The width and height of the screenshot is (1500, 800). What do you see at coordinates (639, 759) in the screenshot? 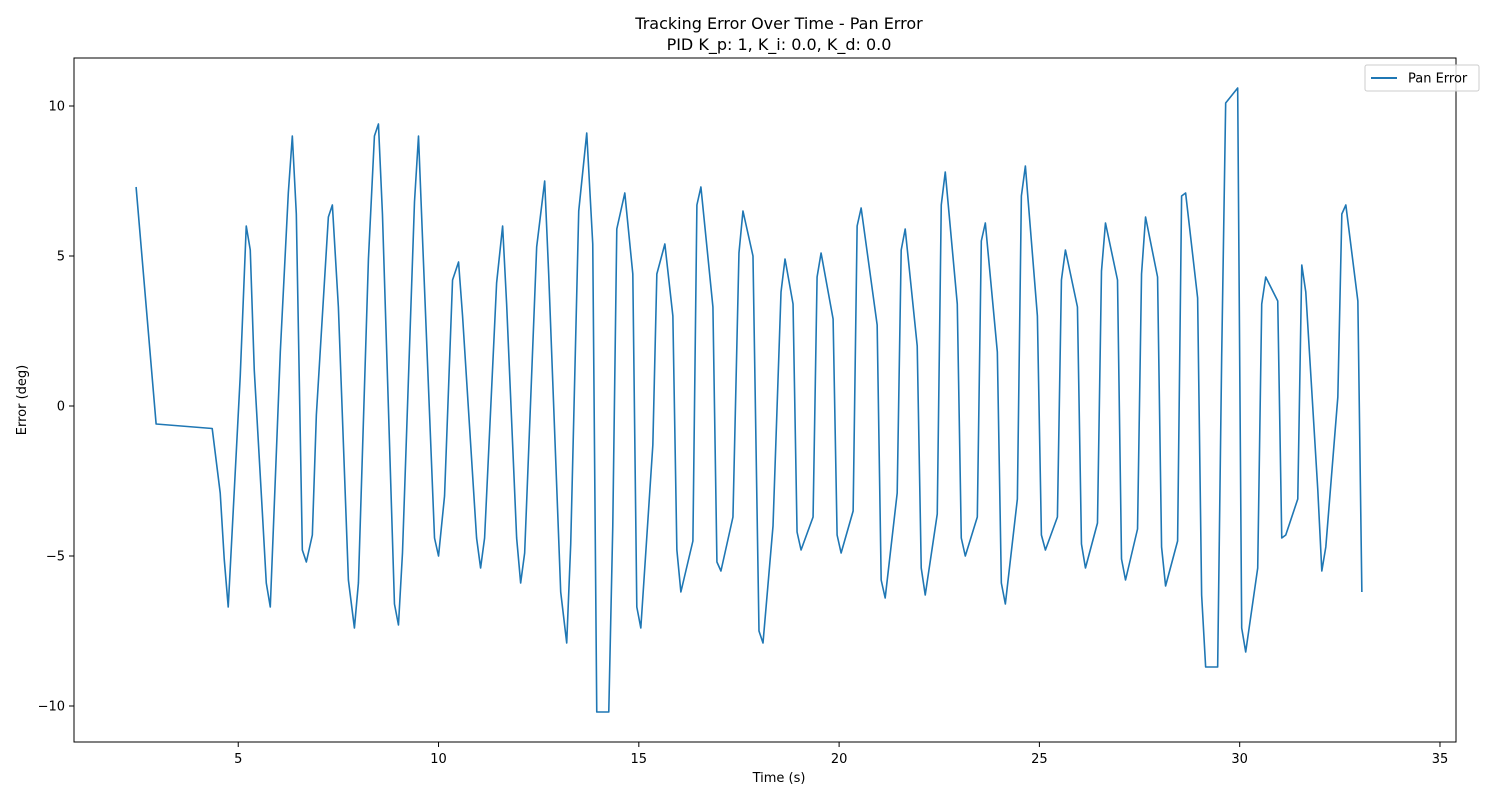
I see `x-tick-label: 15` at bounding box center [639, 759].